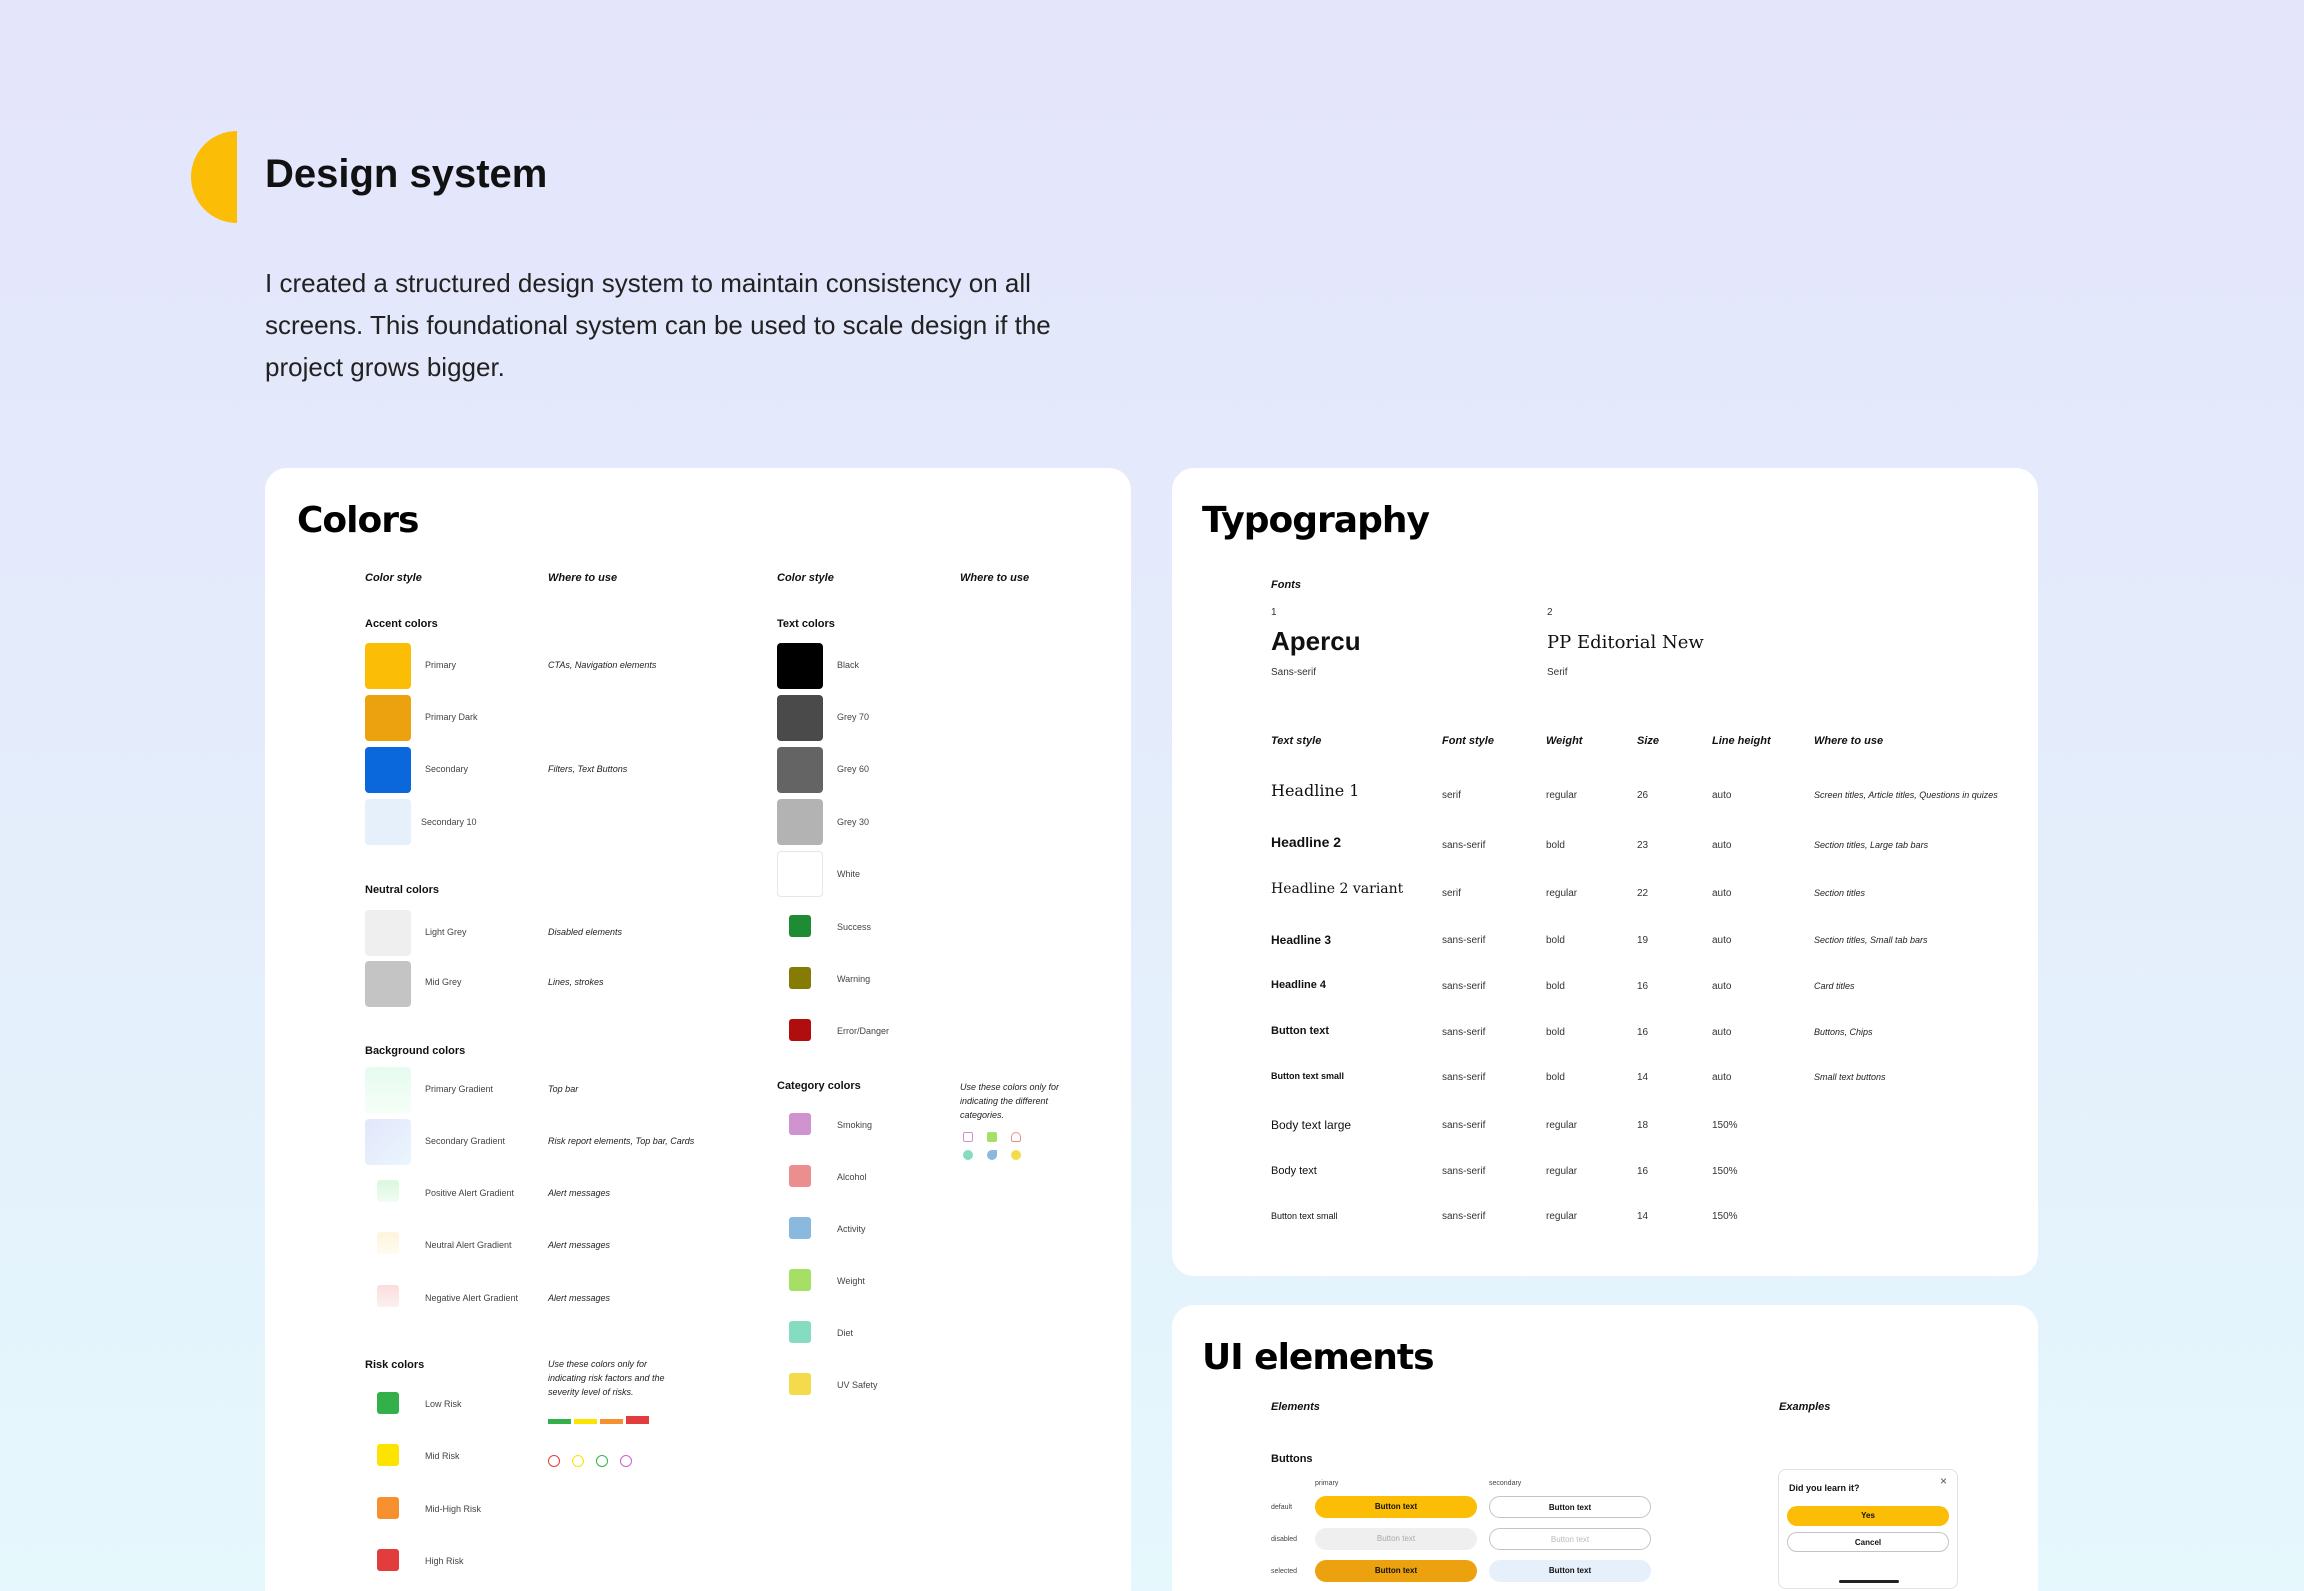 Image resolution: width=2304 pixels, height=1591 pixels. I want to click on header-where-to-use-2: Where to use, so click(995, 578).